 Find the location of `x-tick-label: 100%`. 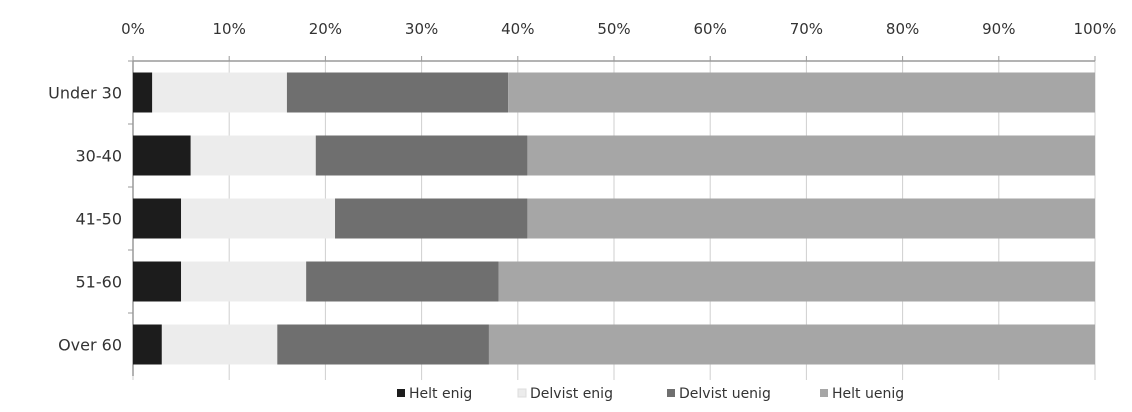

x-tick-label: 100% is located at coordinates (1095, 29).